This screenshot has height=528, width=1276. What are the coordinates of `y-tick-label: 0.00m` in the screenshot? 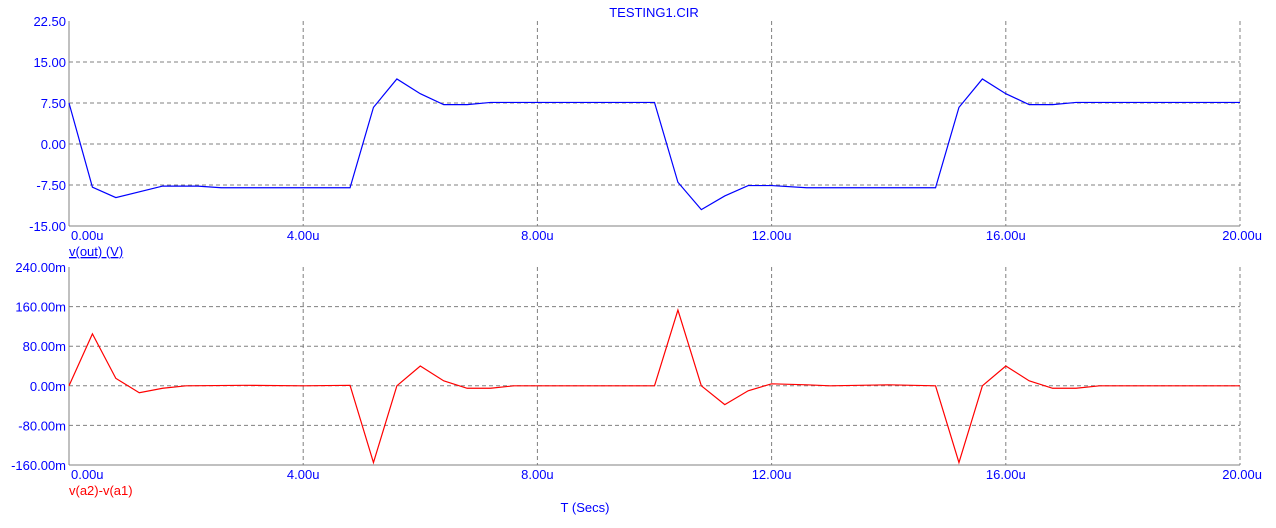 It's located at (48, 386).